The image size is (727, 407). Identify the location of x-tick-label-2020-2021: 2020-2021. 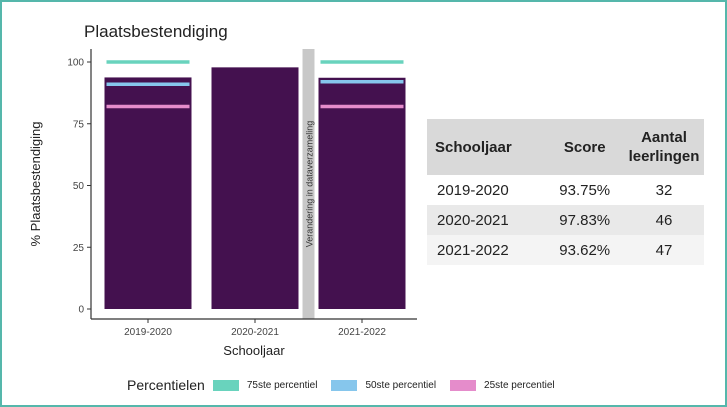
(255, 332).